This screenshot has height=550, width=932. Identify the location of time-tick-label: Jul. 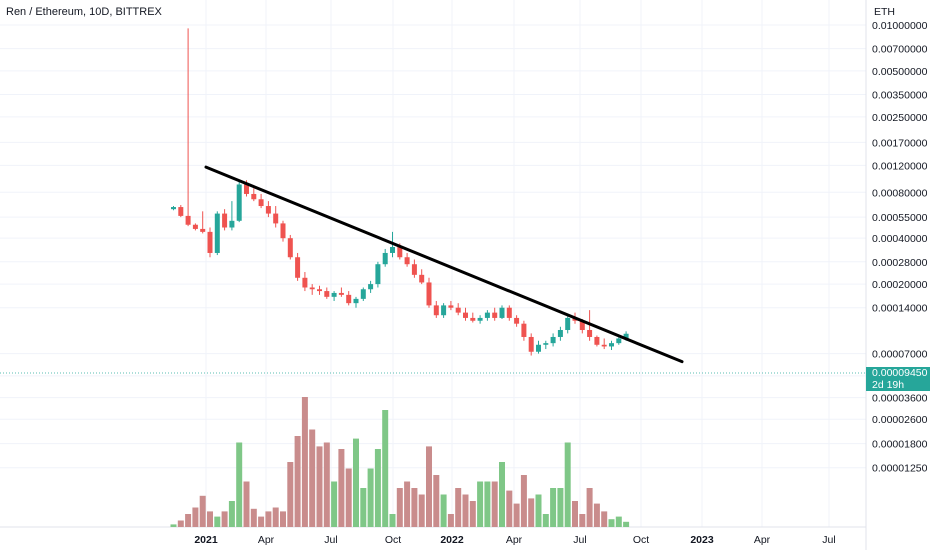
(828, 540).